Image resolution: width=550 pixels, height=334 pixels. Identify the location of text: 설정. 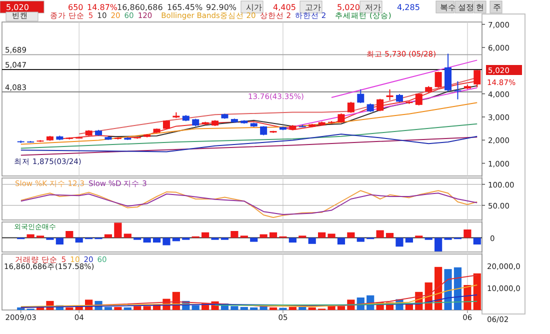
(466, 7).